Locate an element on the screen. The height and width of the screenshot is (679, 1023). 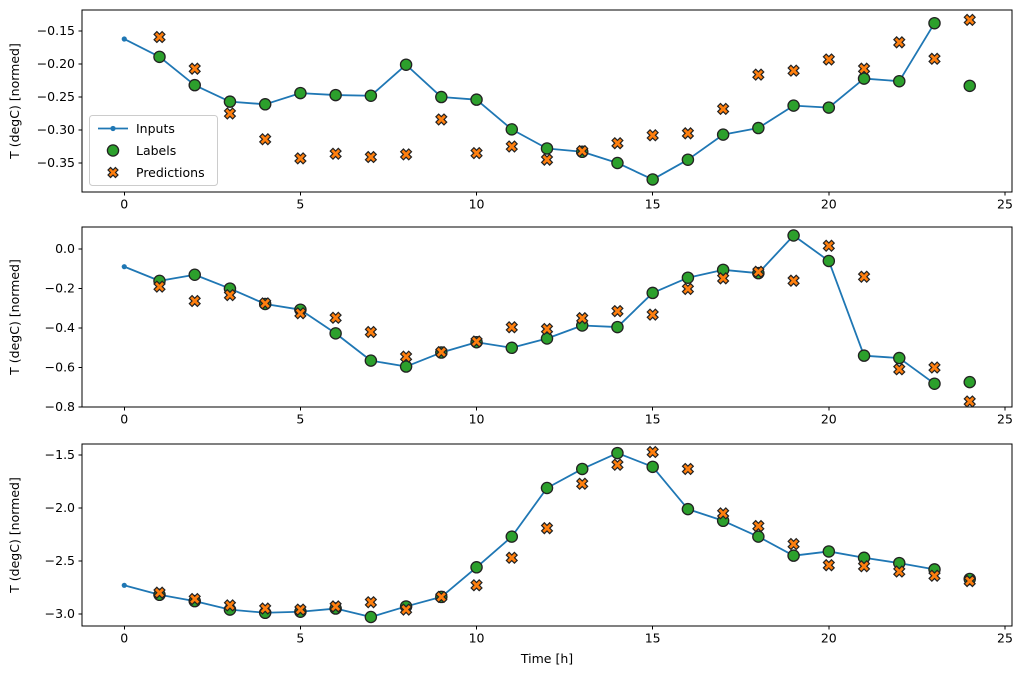
y-axis: −0.15 −0.20 −0.25 −0.30 −0.35 is located at coordinates (59, 96).